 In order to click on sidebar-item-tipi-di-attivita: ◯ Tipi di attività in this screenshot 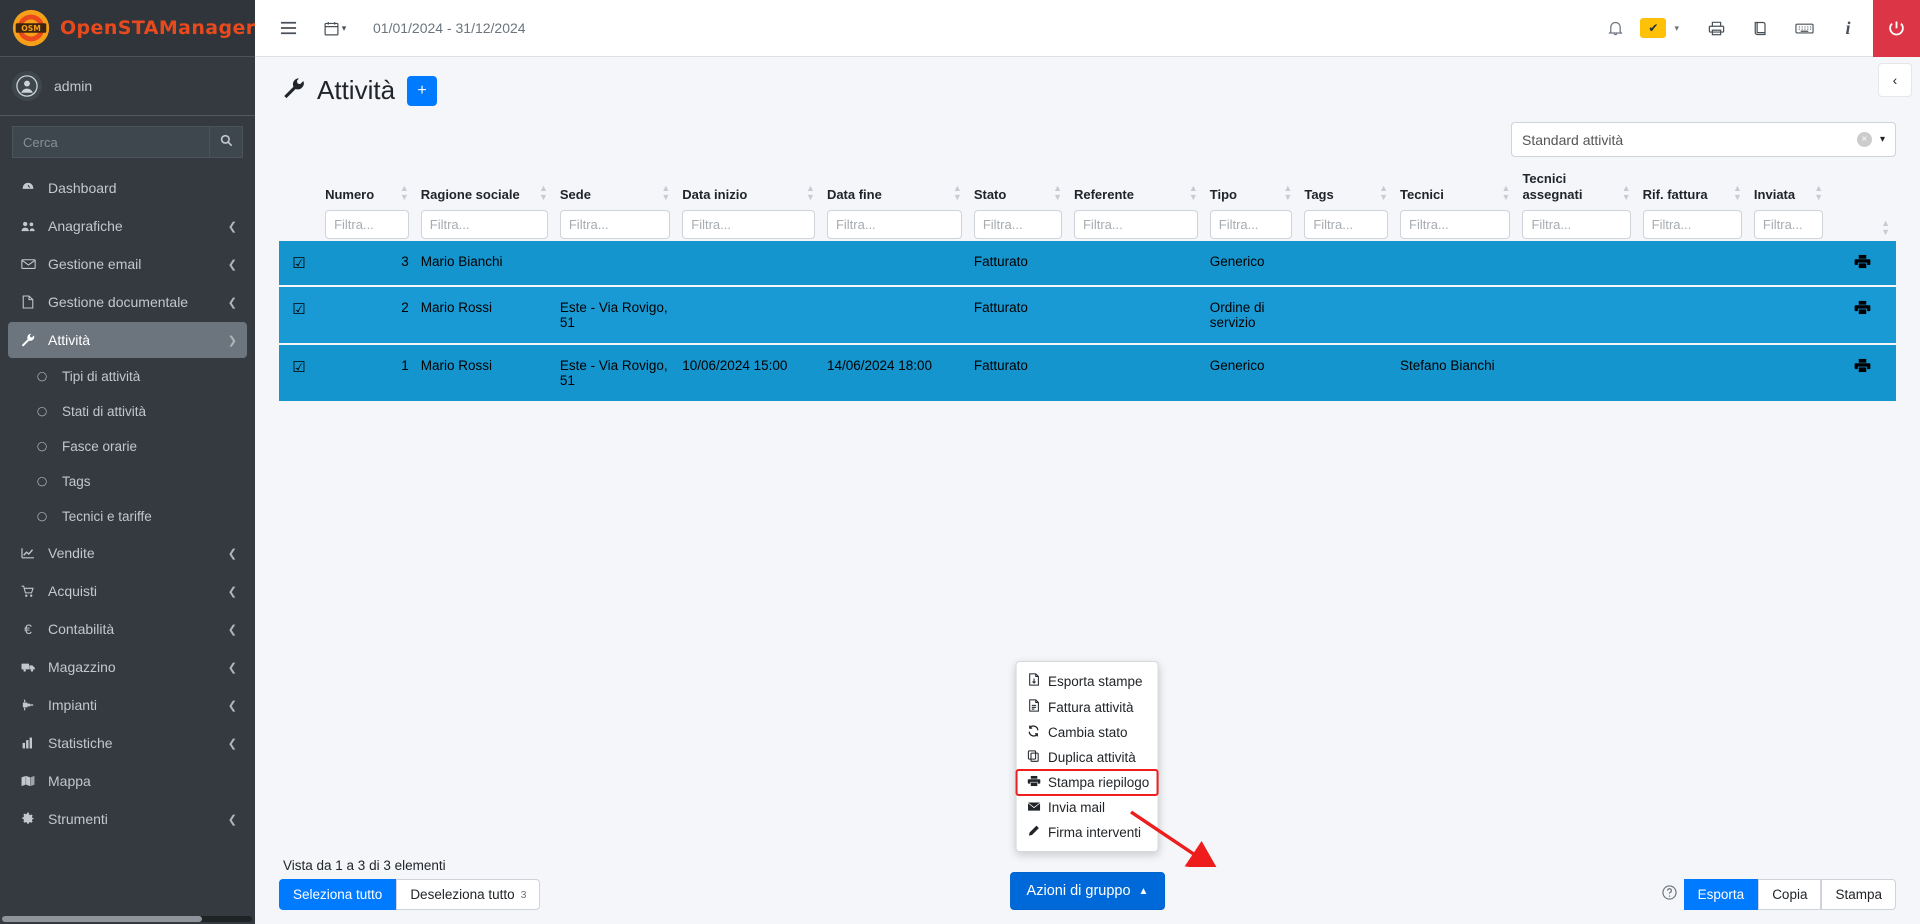, I will do `click(134, 376)`.